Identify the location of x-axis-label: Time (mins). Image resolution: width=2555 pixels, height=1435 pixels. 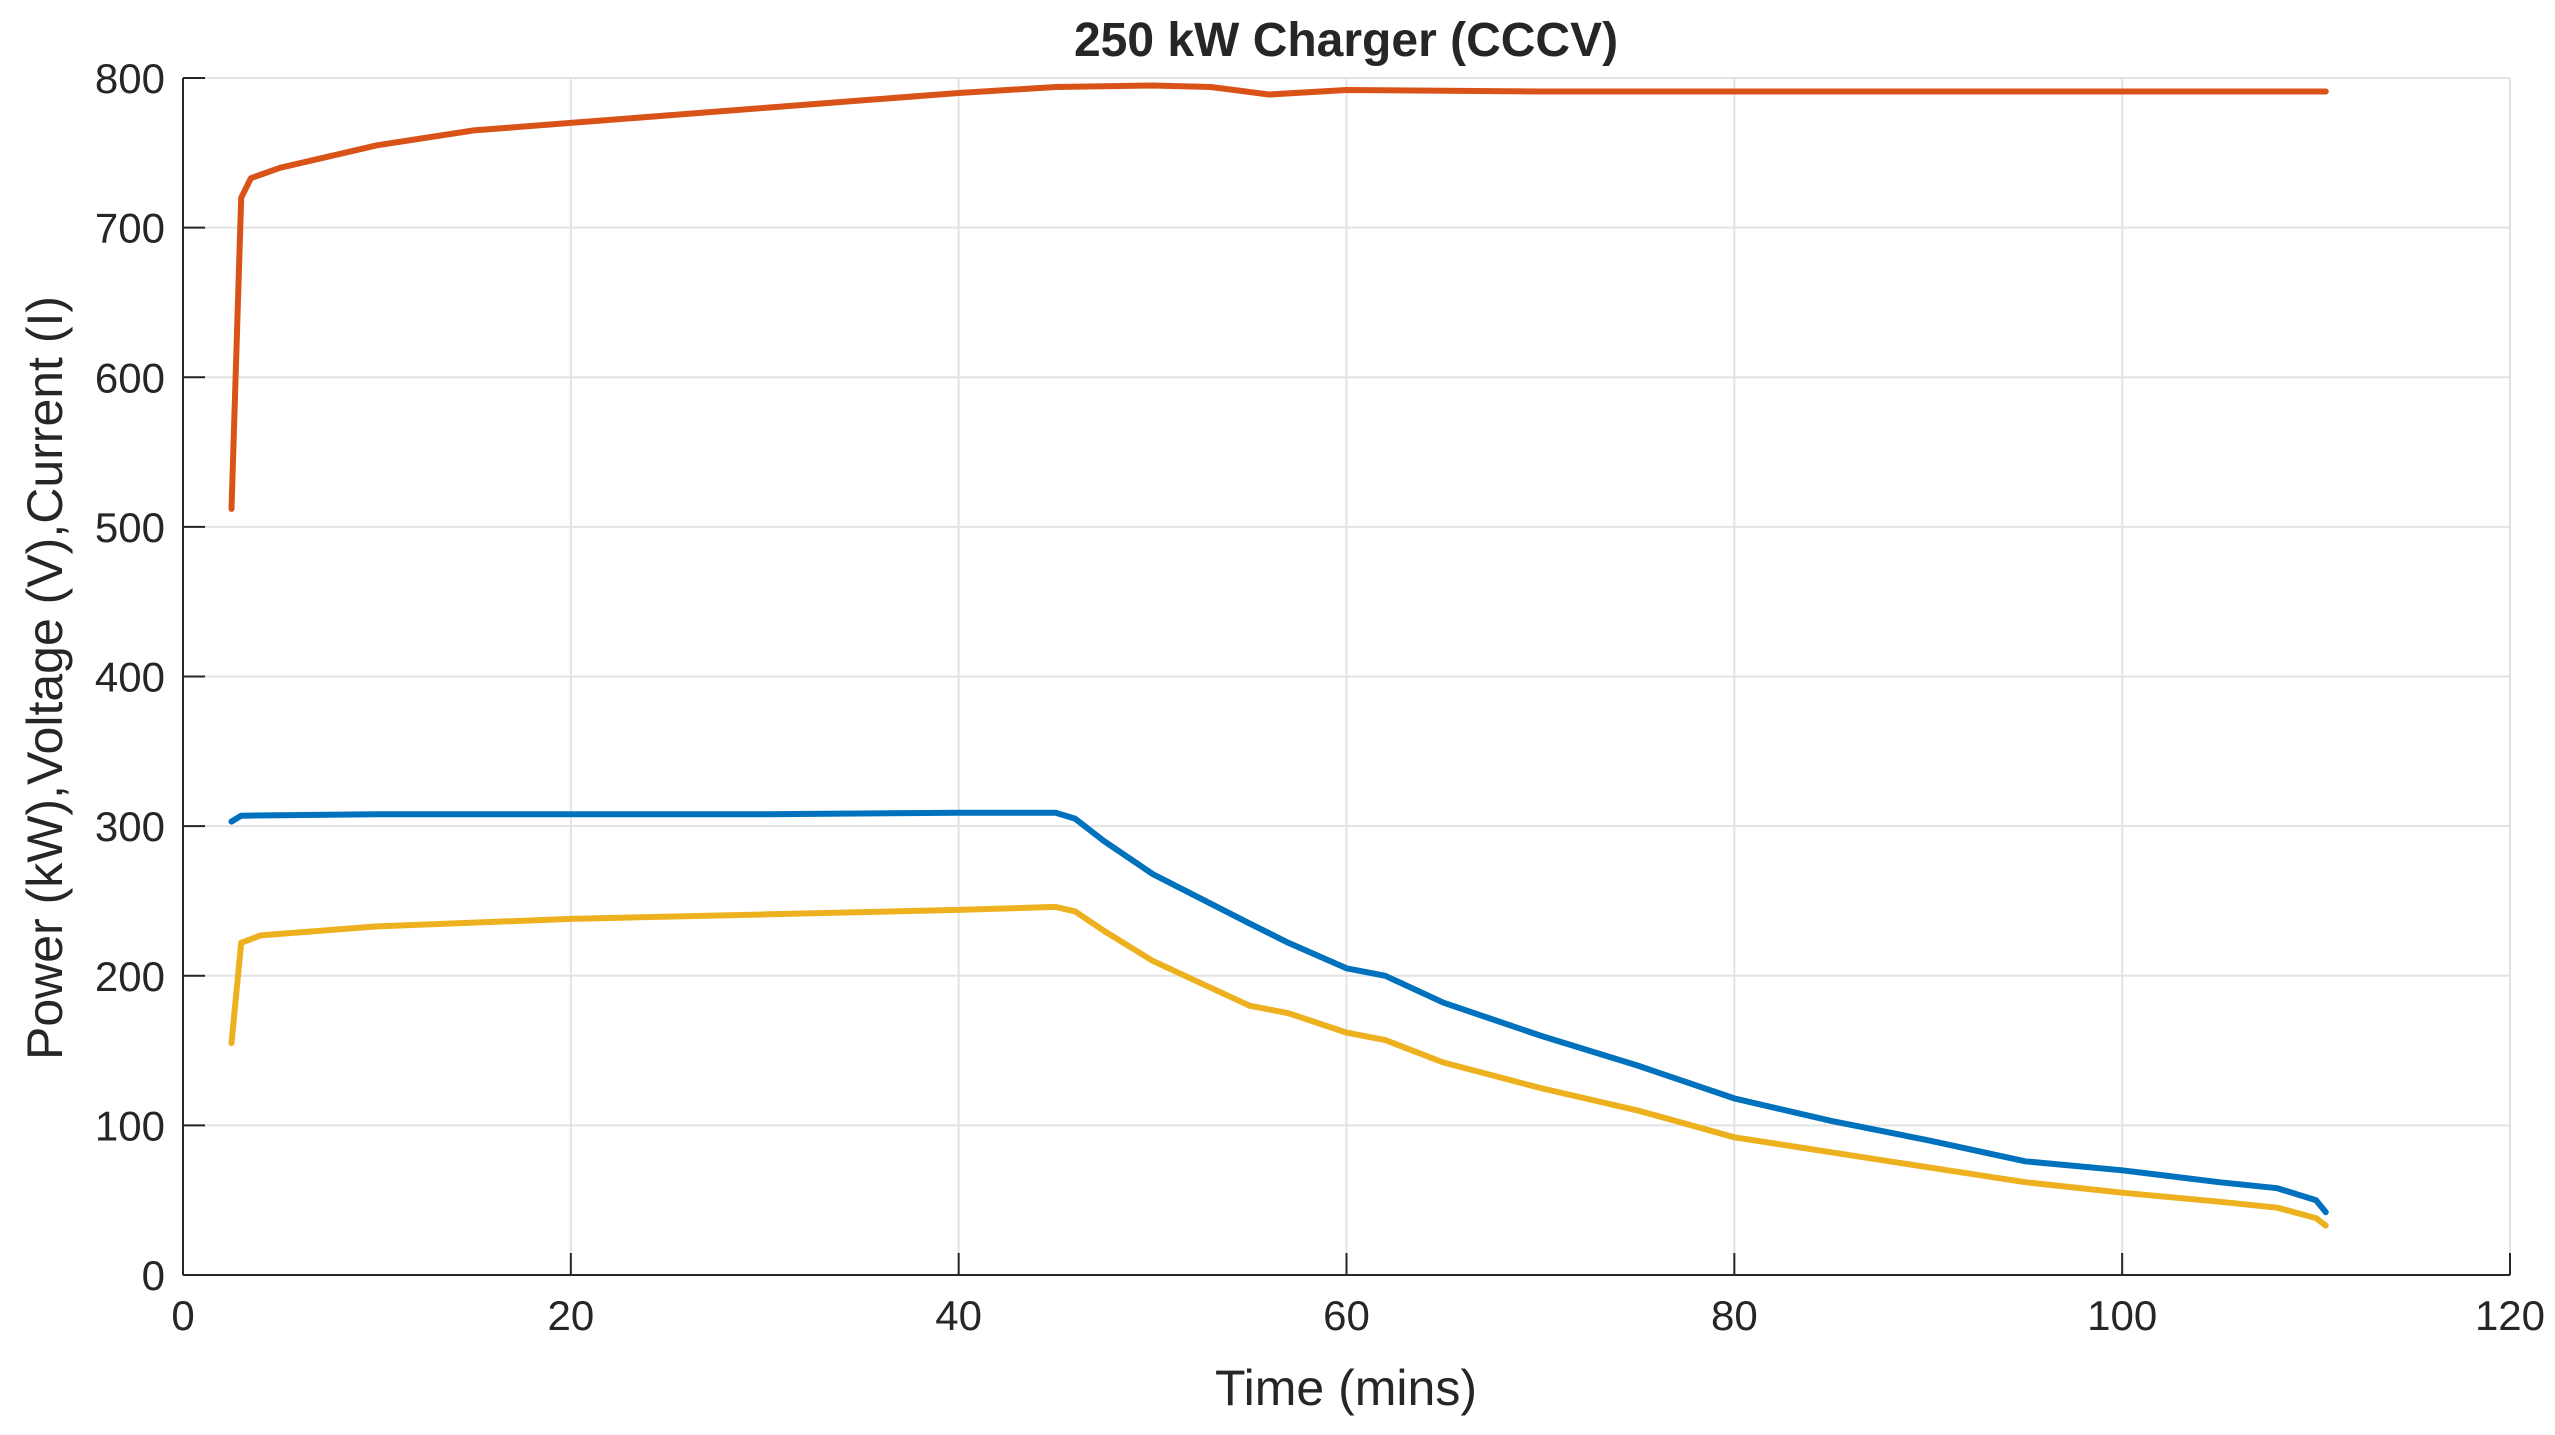
(1346, 1388).